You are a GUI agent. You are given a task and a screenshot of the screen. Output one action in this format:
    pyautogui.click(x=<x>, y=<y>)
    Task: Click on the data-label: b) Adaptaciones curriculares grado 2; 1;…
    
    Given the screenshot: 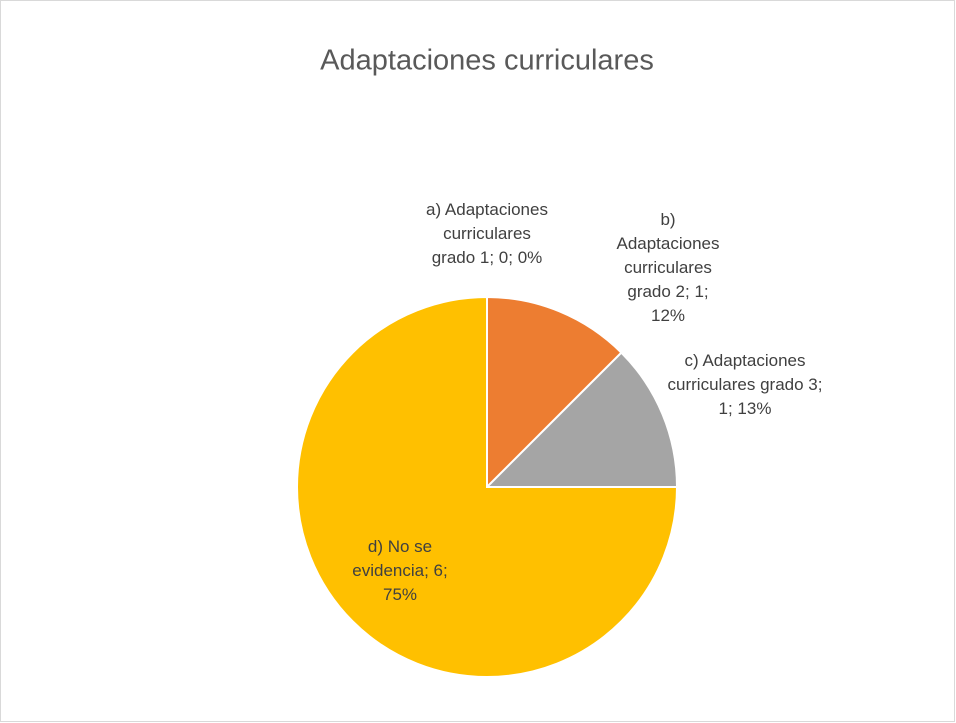 What is the action you would take?
    pyautogui.click(x=668, y=267)
    